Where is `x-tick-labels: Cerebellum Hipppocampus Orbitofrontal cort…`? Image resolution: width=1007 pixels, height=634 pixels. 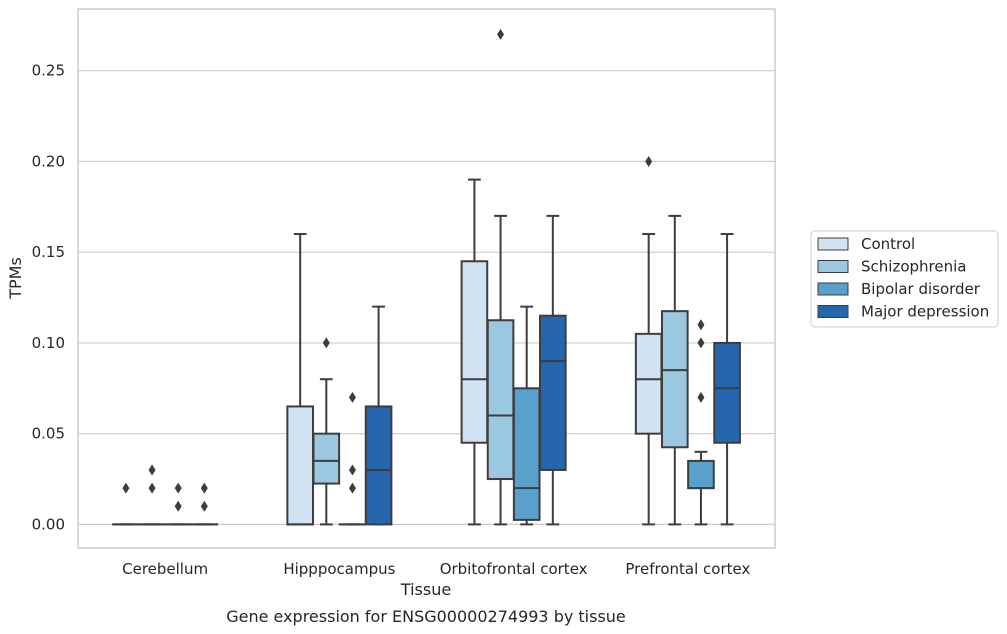
x-tick-labels: Cerebellum Hipppocampus Orbitofrontal cort… is located at coordinates (436, 569).